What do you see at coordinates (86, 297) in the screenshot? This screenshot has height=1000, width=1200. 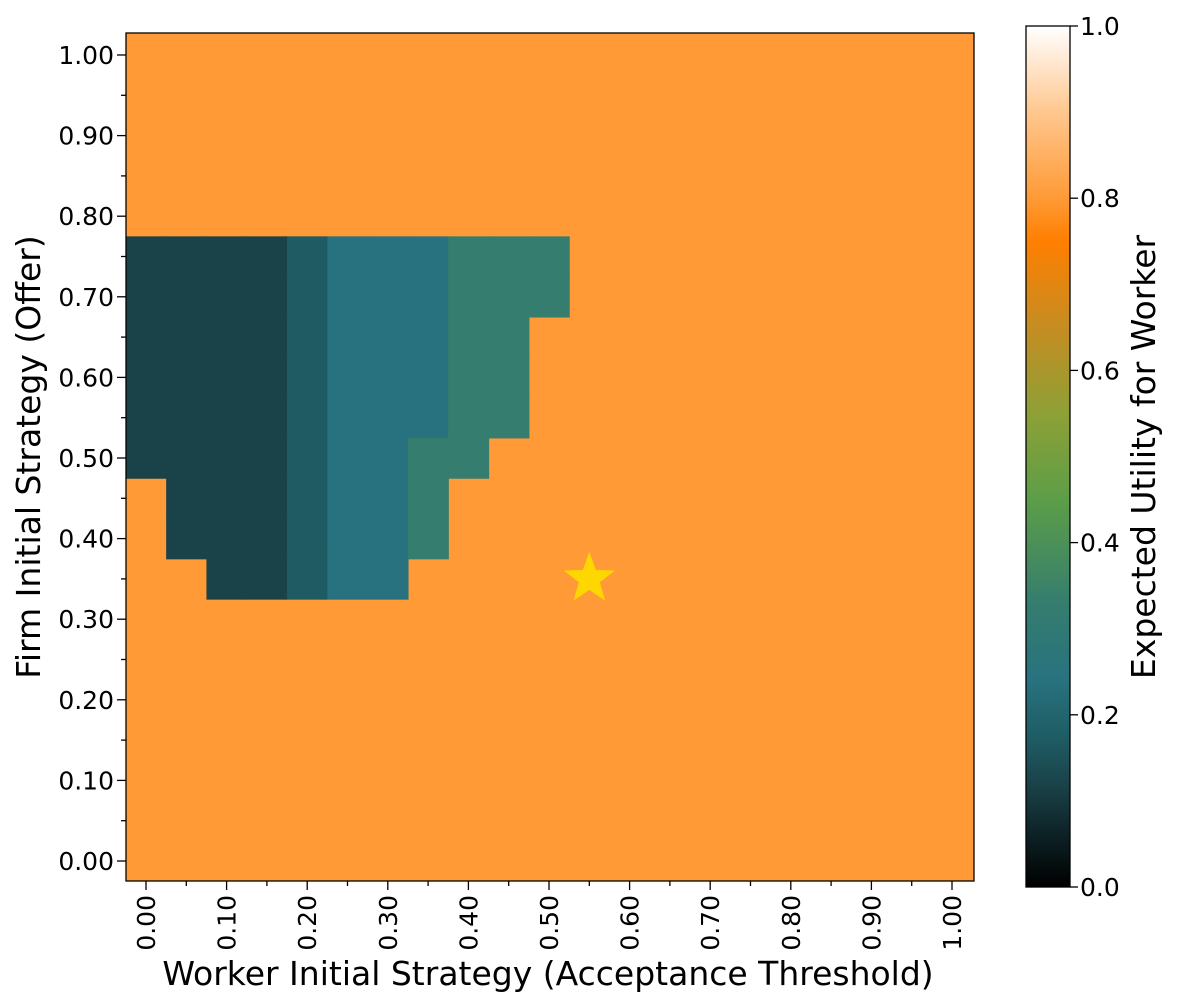 I see `y-tick-label: 0.70` at bounding box center [86, 297].